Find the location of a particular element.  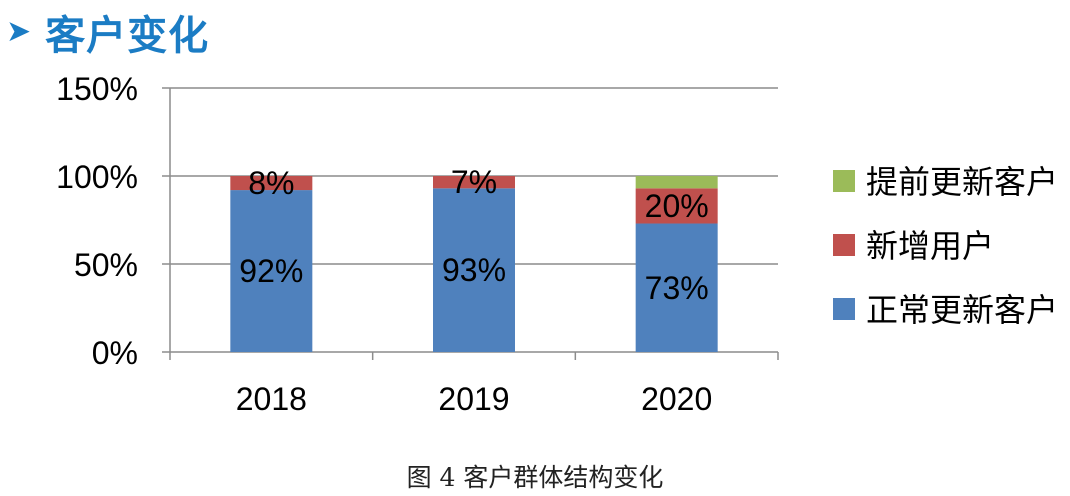

legend-label: 提前更新客户 is located at coordinates (962, 182).